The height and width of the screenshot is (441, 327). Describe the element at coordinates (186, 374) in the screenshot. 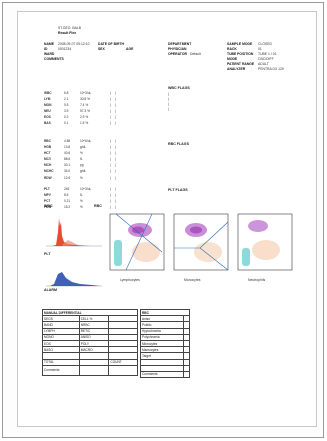

I see `morphology-value` at that location.